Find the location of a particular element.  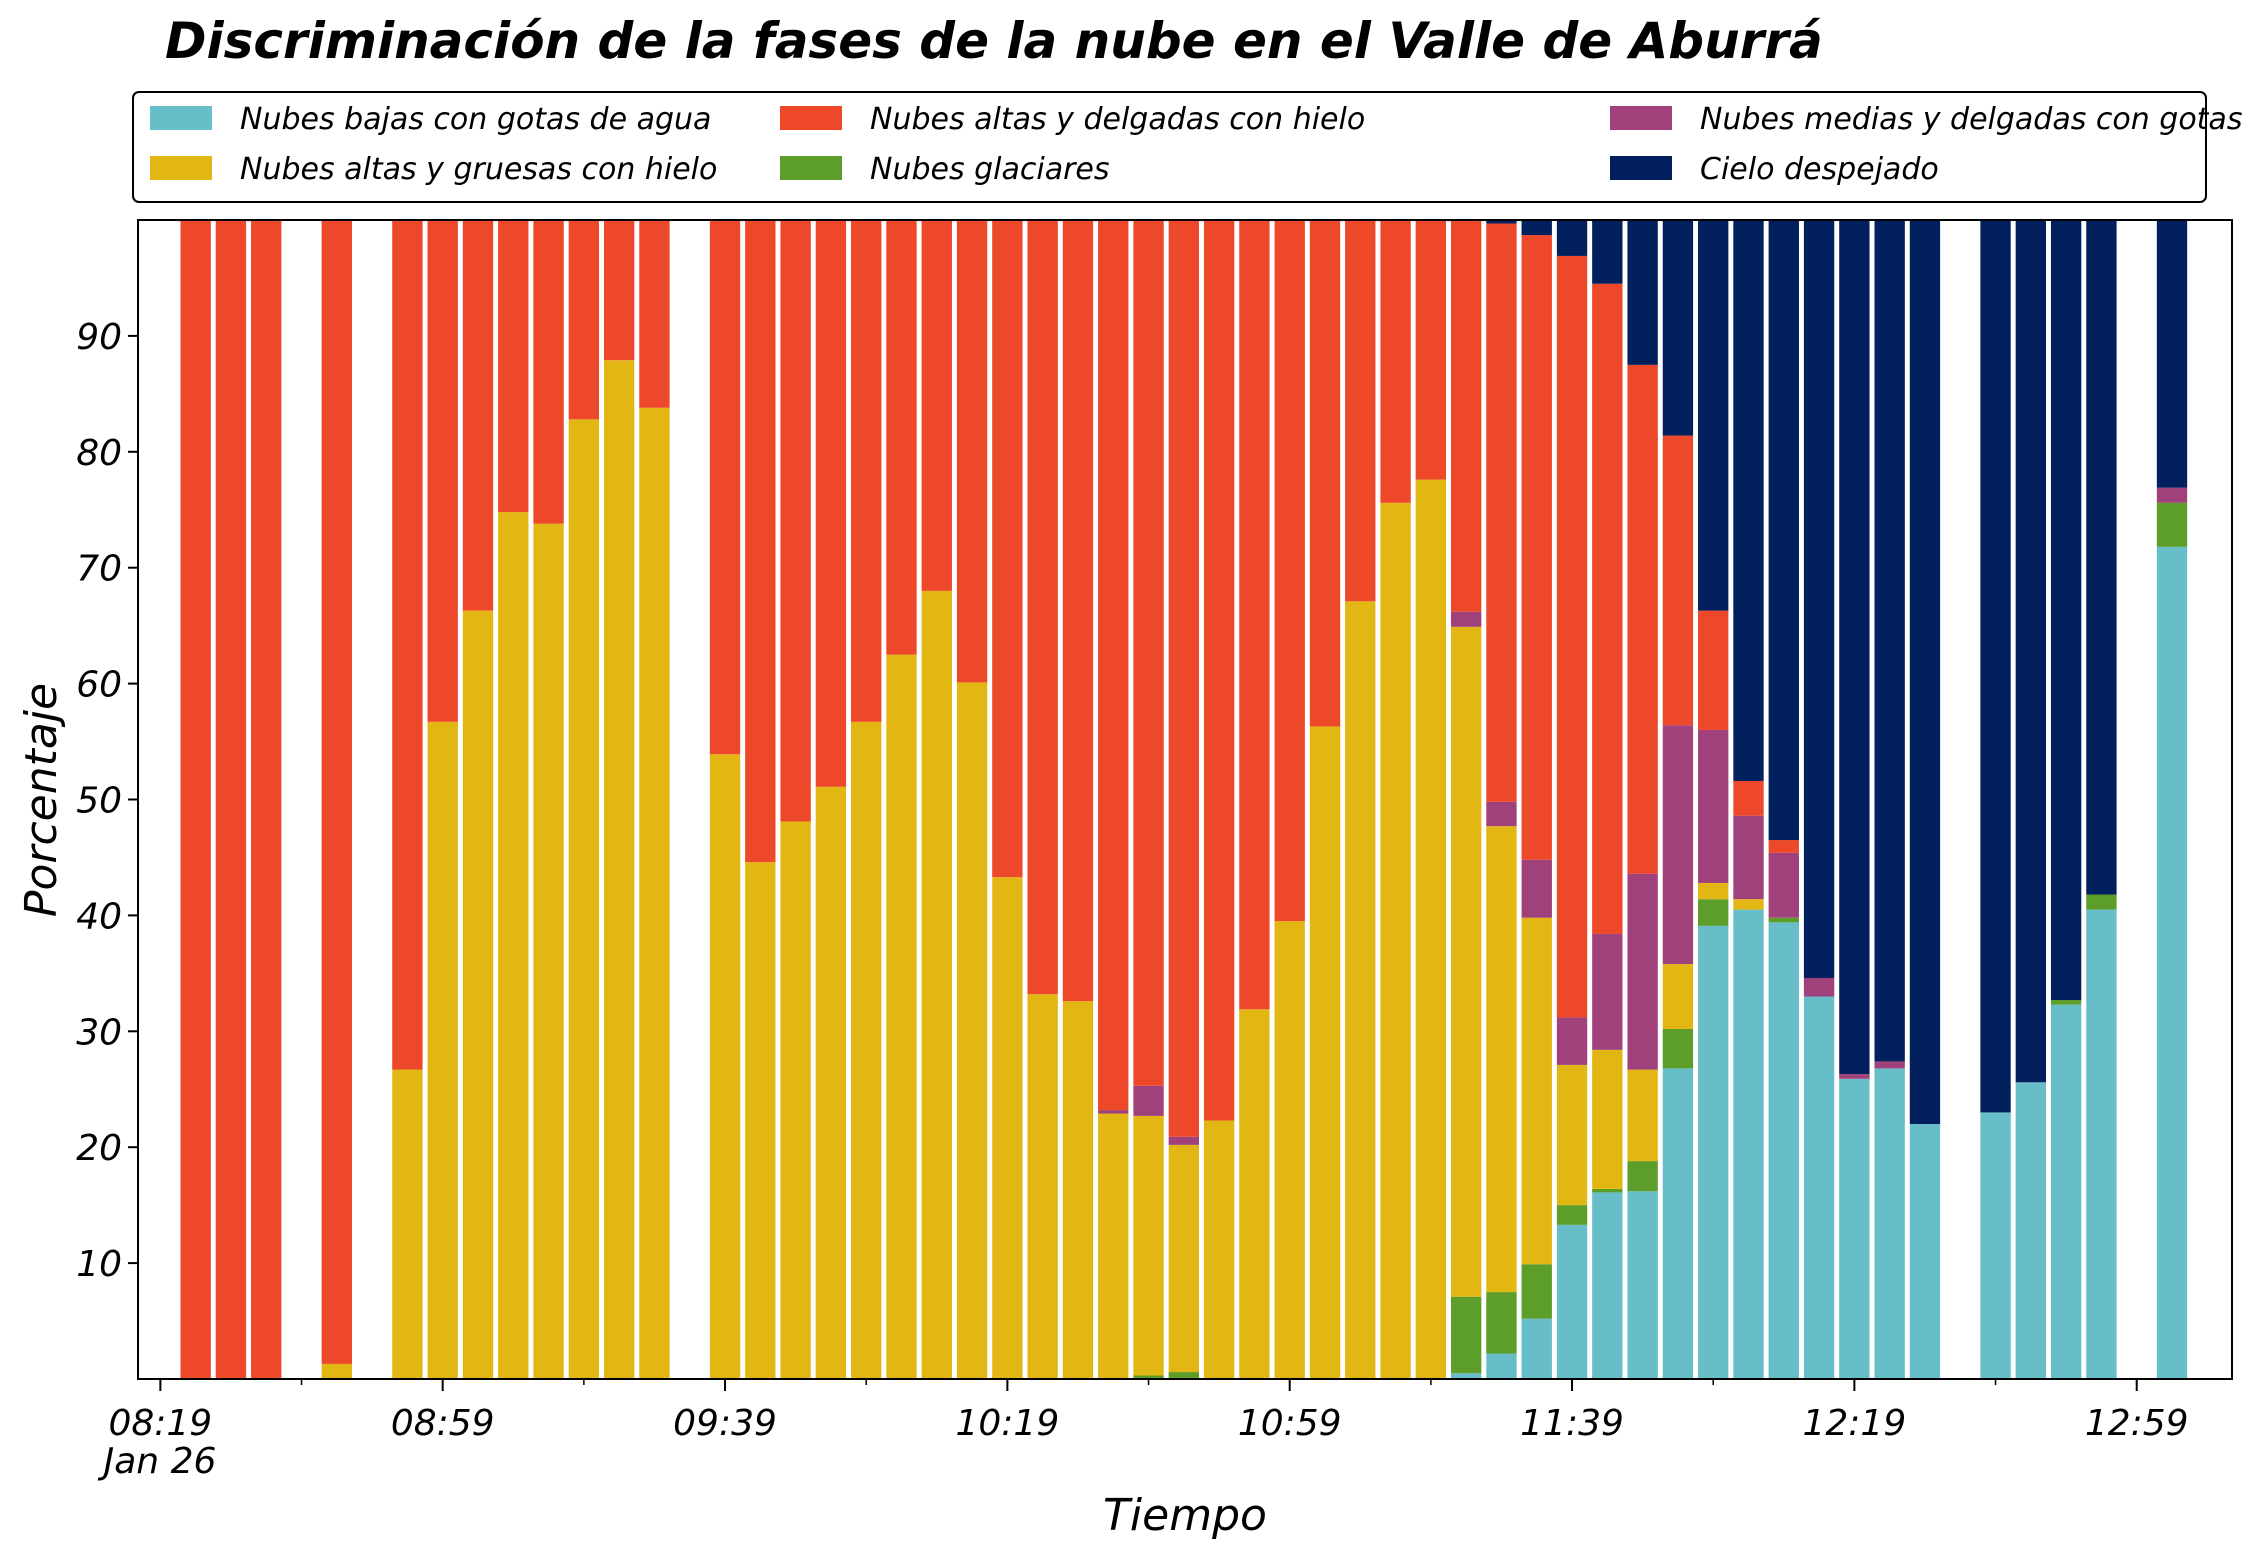

x-tick-label: 08:59 is located at coordinates (443, 1423).